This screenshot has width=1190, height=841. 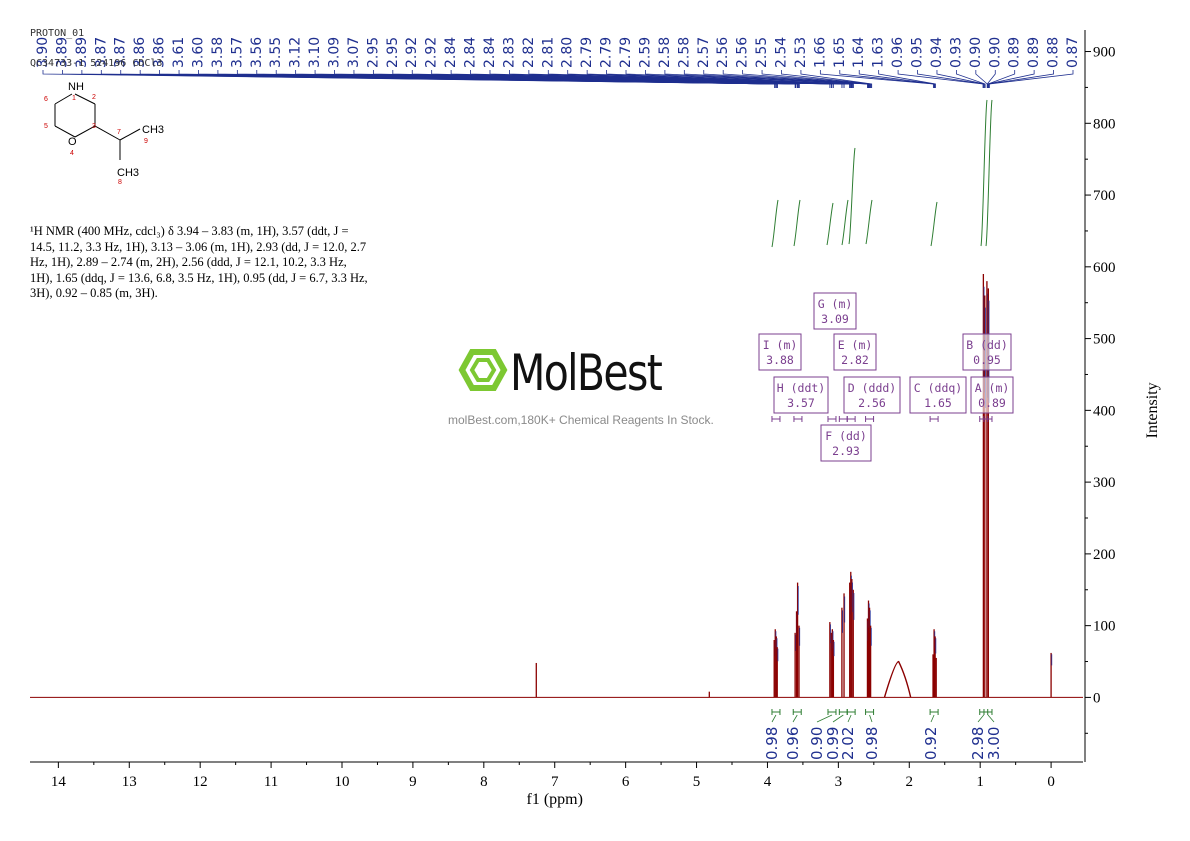 I want to click on integral-value-label: 0.92, so click(x=931, y=743).